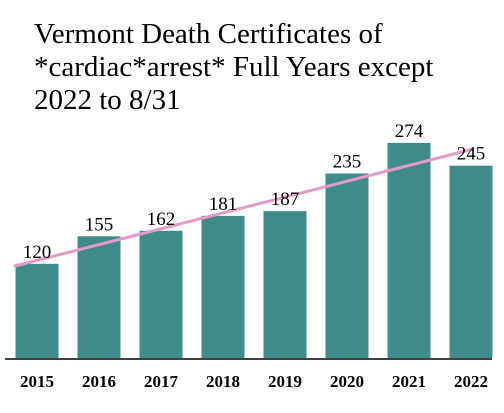 The image size is (504, 413). What do you see at coordinates (37, 310) in the screenshot?
I see `bar-2015` at bounding box center [37, 310].